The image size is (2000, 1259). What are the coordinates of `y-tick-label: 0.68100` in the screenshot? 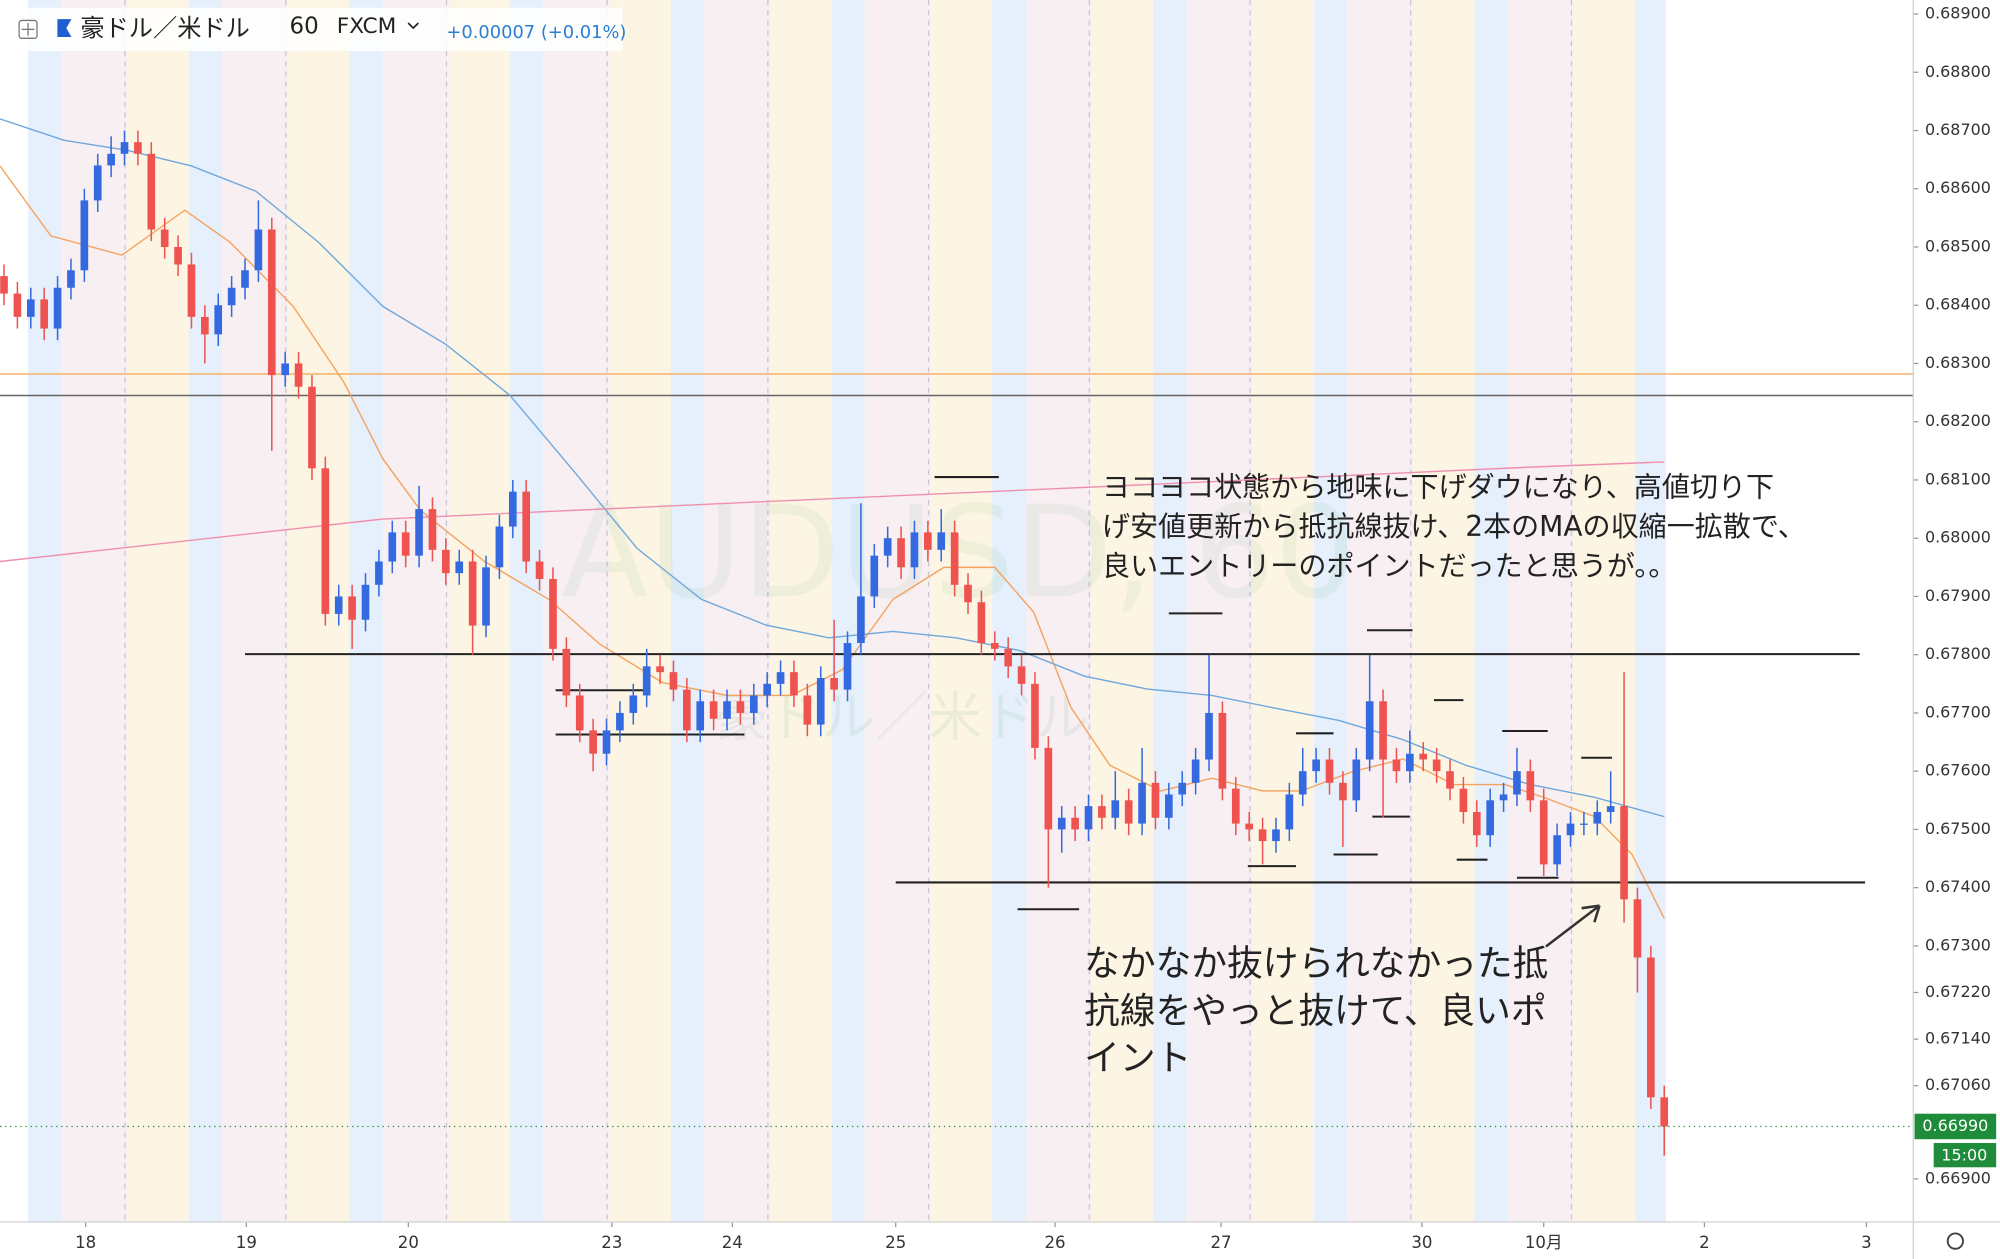 It's located at (1958, 478).